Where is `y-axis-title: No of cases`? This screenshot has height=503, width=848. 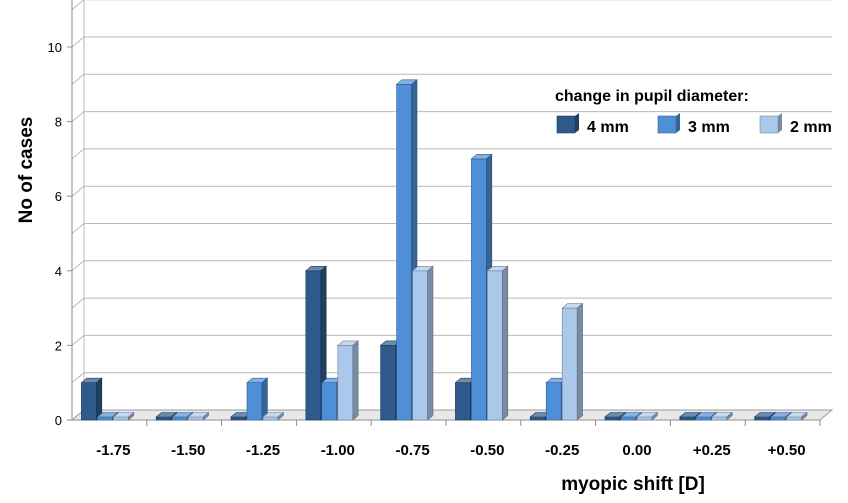
y-axis-title: No of cases is located at coordinates (26, 170).